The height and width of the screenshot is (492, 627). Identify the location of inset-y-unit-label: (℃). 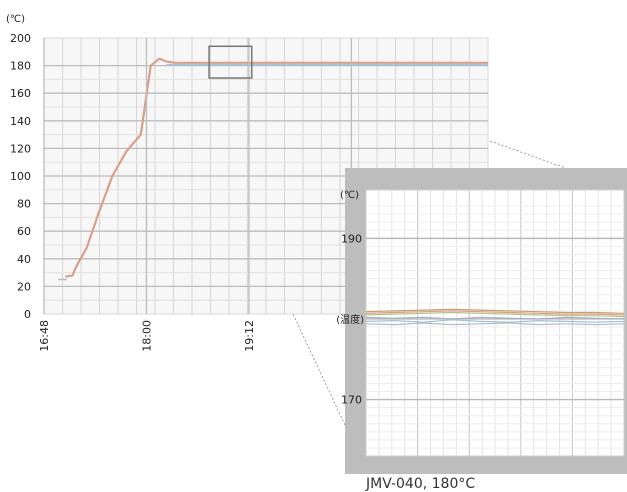
(349, 195).